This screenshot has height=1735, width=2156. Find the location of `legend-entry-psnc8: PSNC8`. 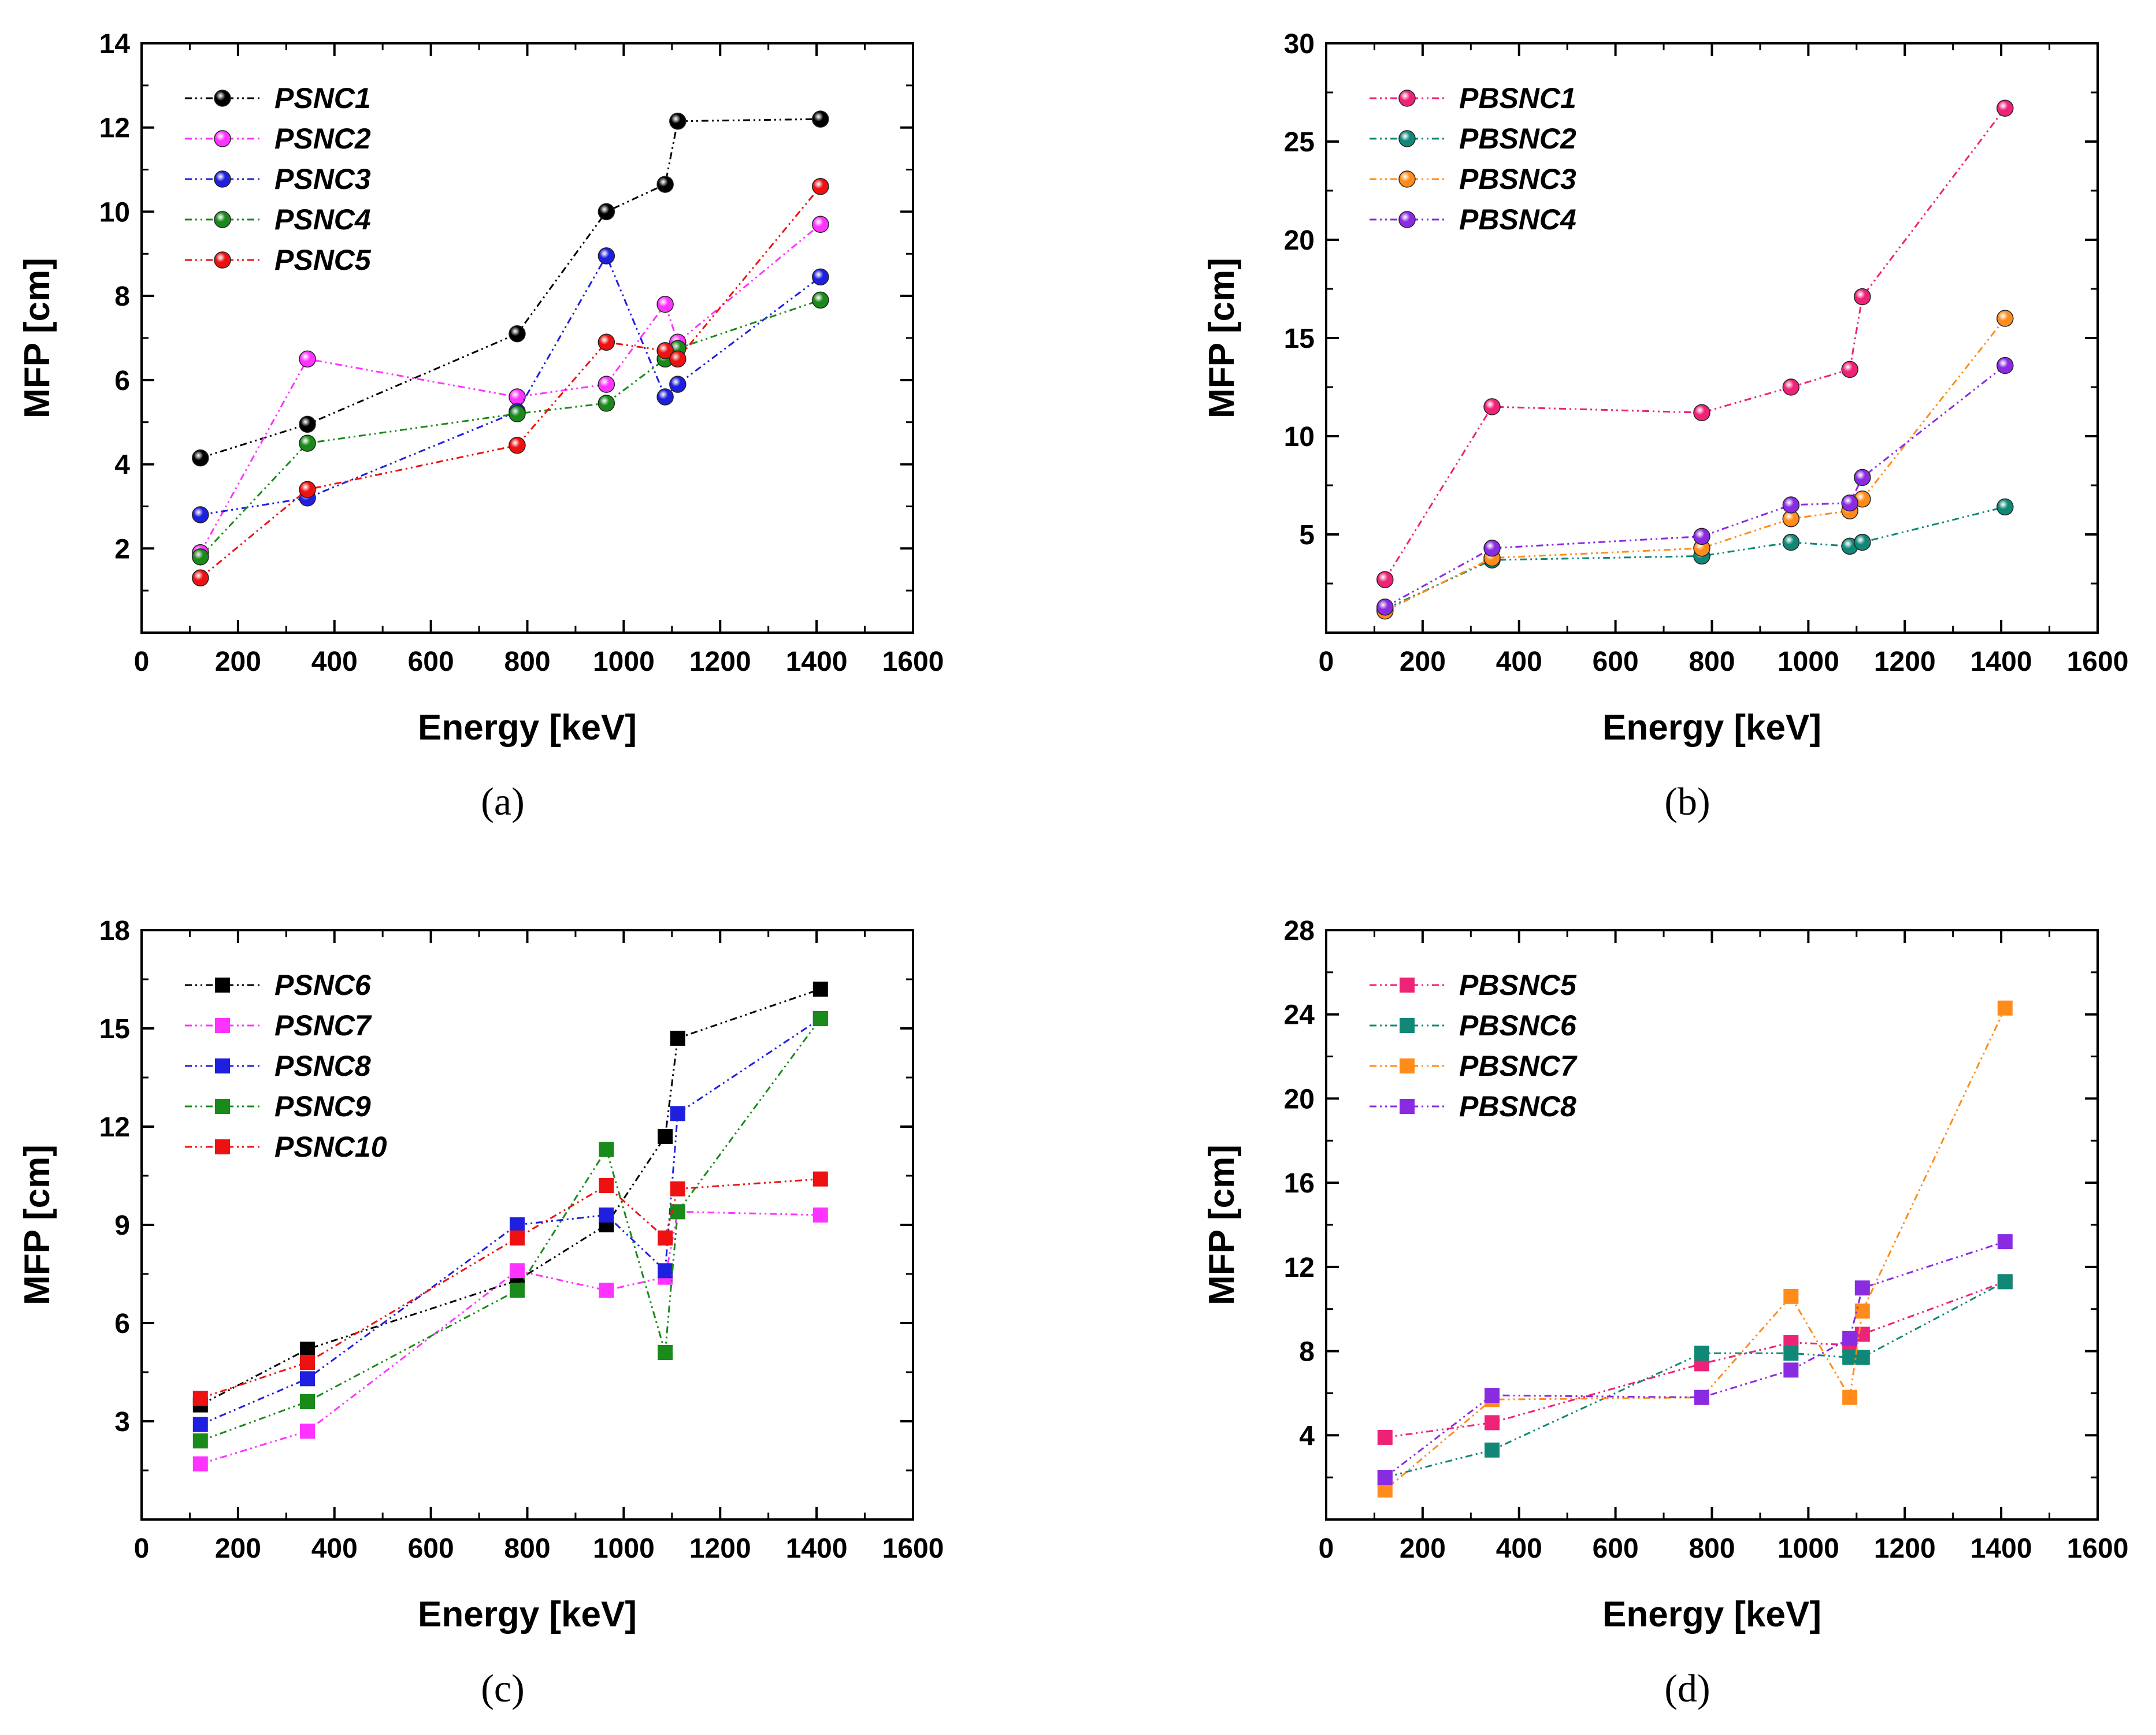

legend-entry-psnc8: PSNC8 is located at coordinates (278, 1066).